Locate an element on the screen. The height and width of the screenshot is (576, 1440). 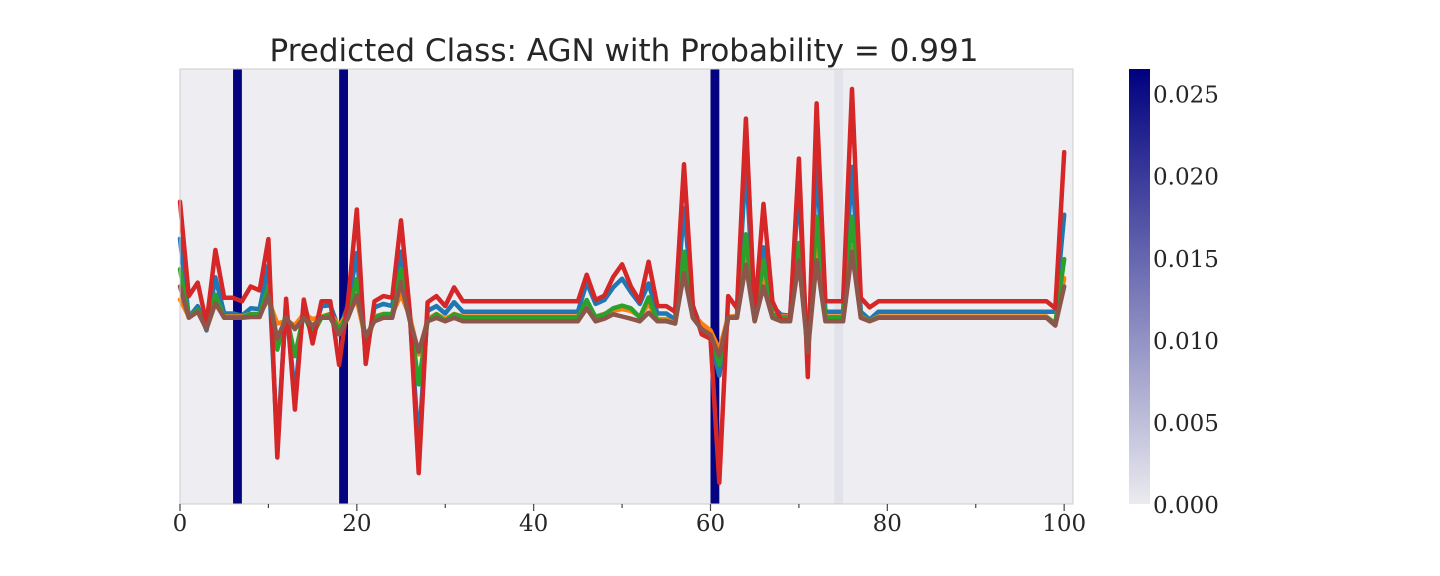
x-tick-label: 40 is located at coordinates (533, 524).